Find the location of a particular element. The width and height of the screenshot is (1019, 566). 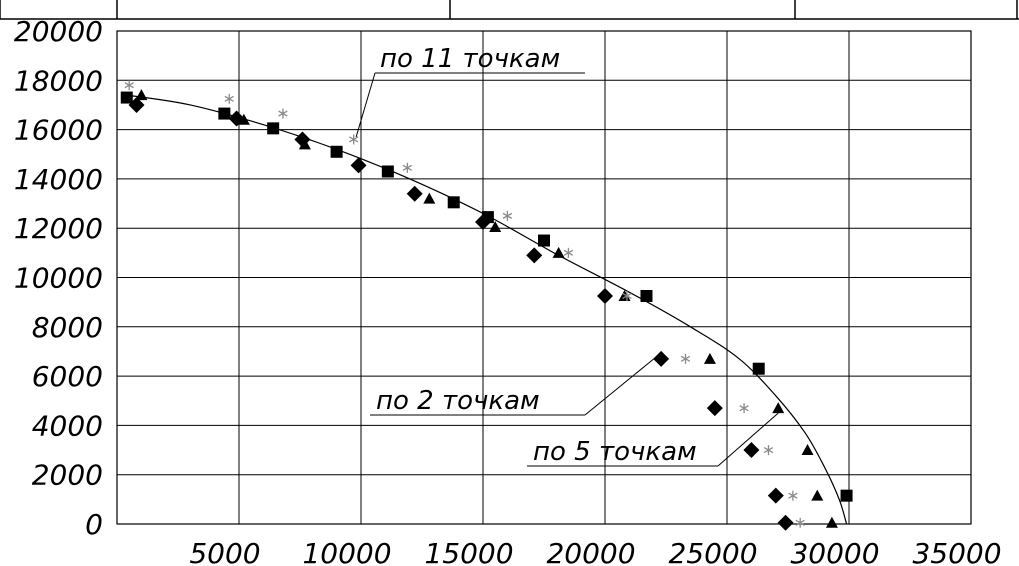

annotation: по 5 точкам is located at coordinates (653, 439).